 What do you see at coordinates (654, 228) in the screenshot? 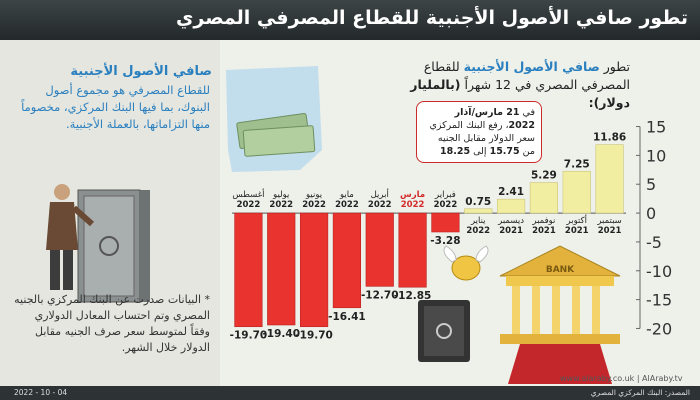
I see `y-axis: 15 10 5 0 -5 -10 -15 -20` at bounding box center [654, 228].